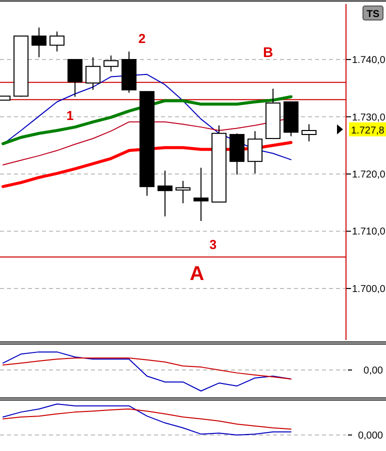  What do you see at coordinates (369, 60) in the screenshot?
I see `y-tick-label: 1.740,0` at bounding box center [369, 60].